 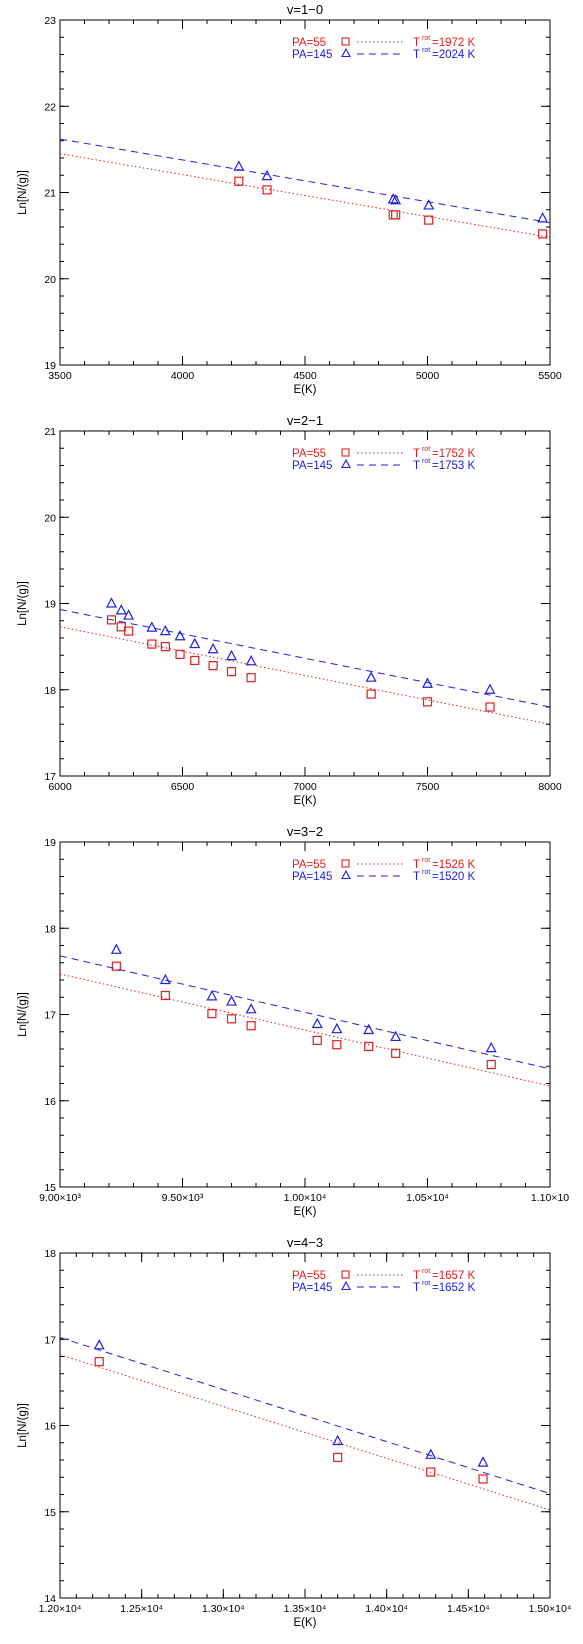 I want to click on x-tick-label: 5000, so click(x=428, y=376).